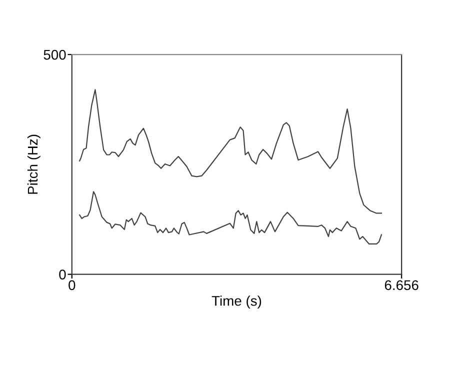 The width and height of the screenshot is (473, 366). I want to click on y-tick-label: 500, so click(55, 55).